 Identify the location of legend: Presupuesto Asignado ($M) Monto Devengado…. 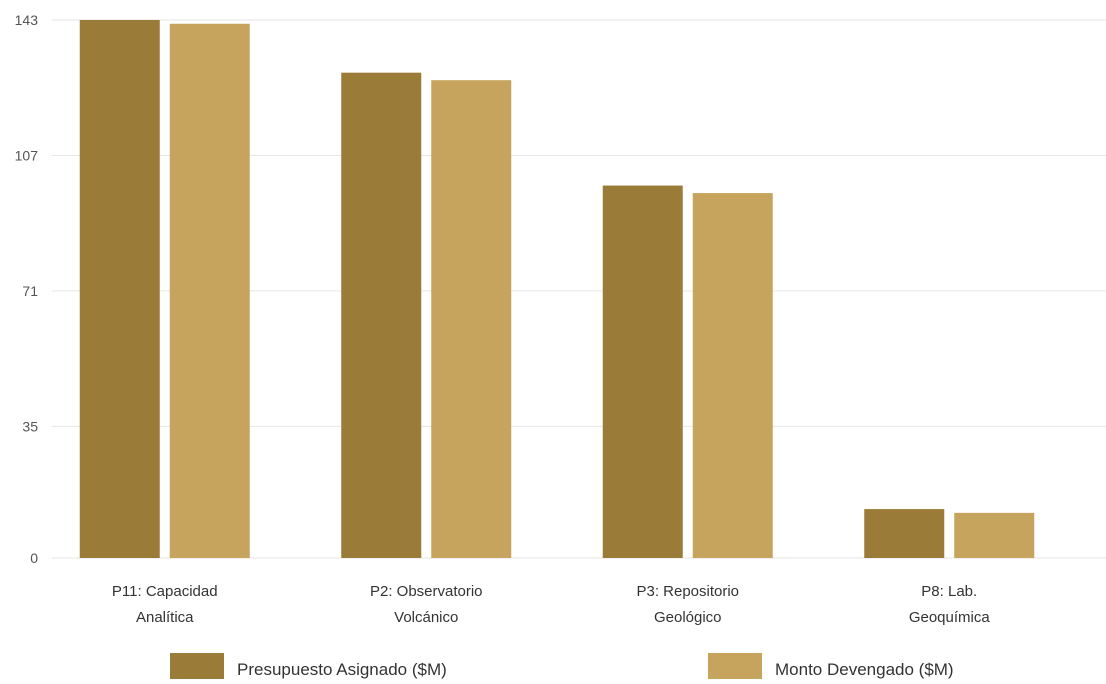
(562, 667).